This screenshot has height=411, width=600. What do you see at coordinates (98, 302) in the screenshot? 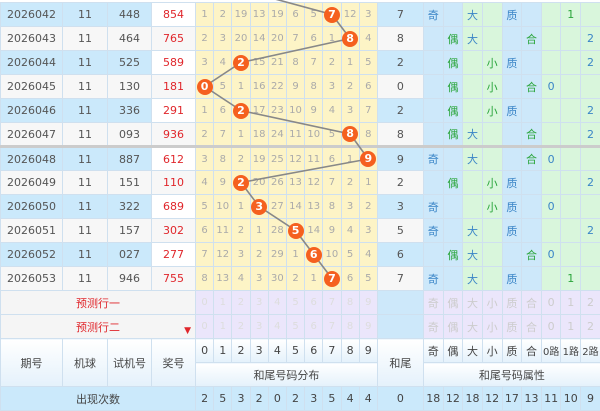
I see `predict-row-1-label: 预测行一` at bounding box center [98, 302].